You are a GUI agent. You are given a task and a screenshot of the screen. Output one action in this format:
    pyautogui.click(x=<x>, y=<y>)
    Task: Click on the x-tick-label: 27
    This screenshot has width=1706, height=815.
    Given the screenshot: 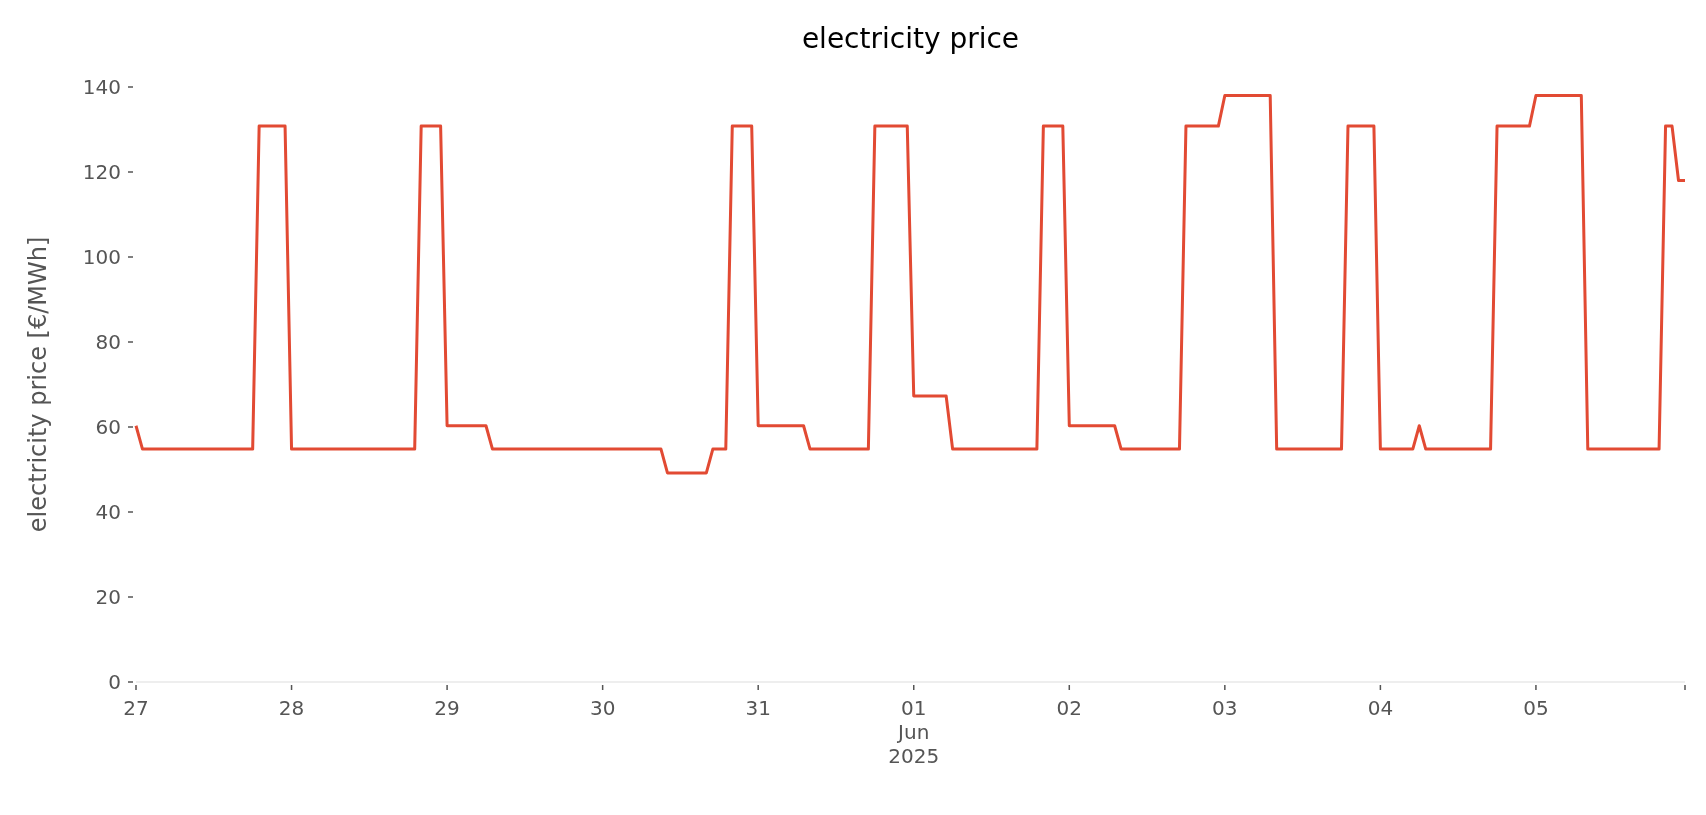 What is the action you would take?
    pyautogui.click(x=136, y=708)
    